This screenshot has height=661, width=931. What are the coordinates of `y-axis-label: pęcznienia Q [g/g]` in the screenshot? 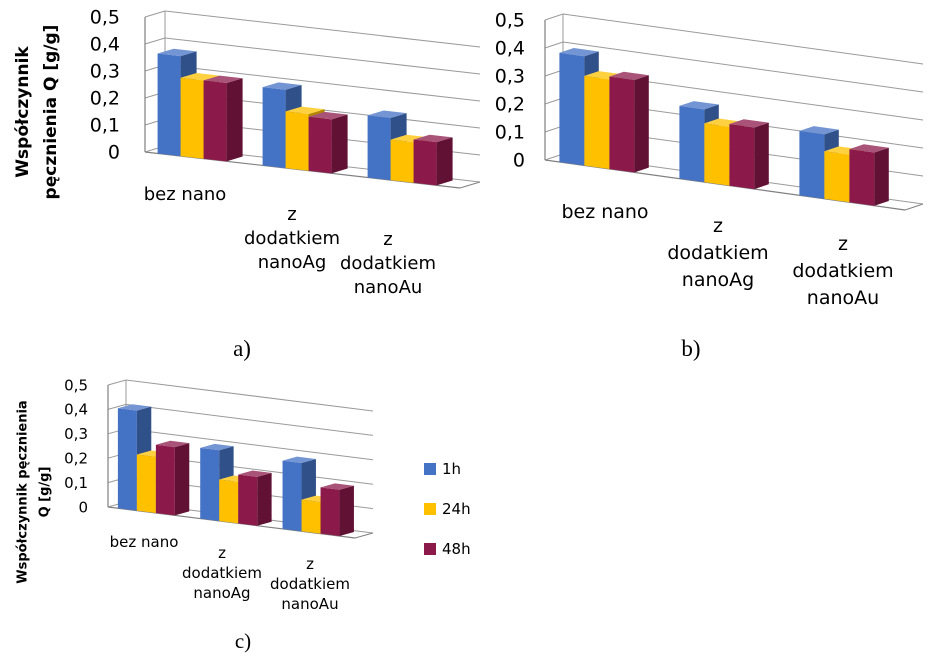 It's located at (51, 112).